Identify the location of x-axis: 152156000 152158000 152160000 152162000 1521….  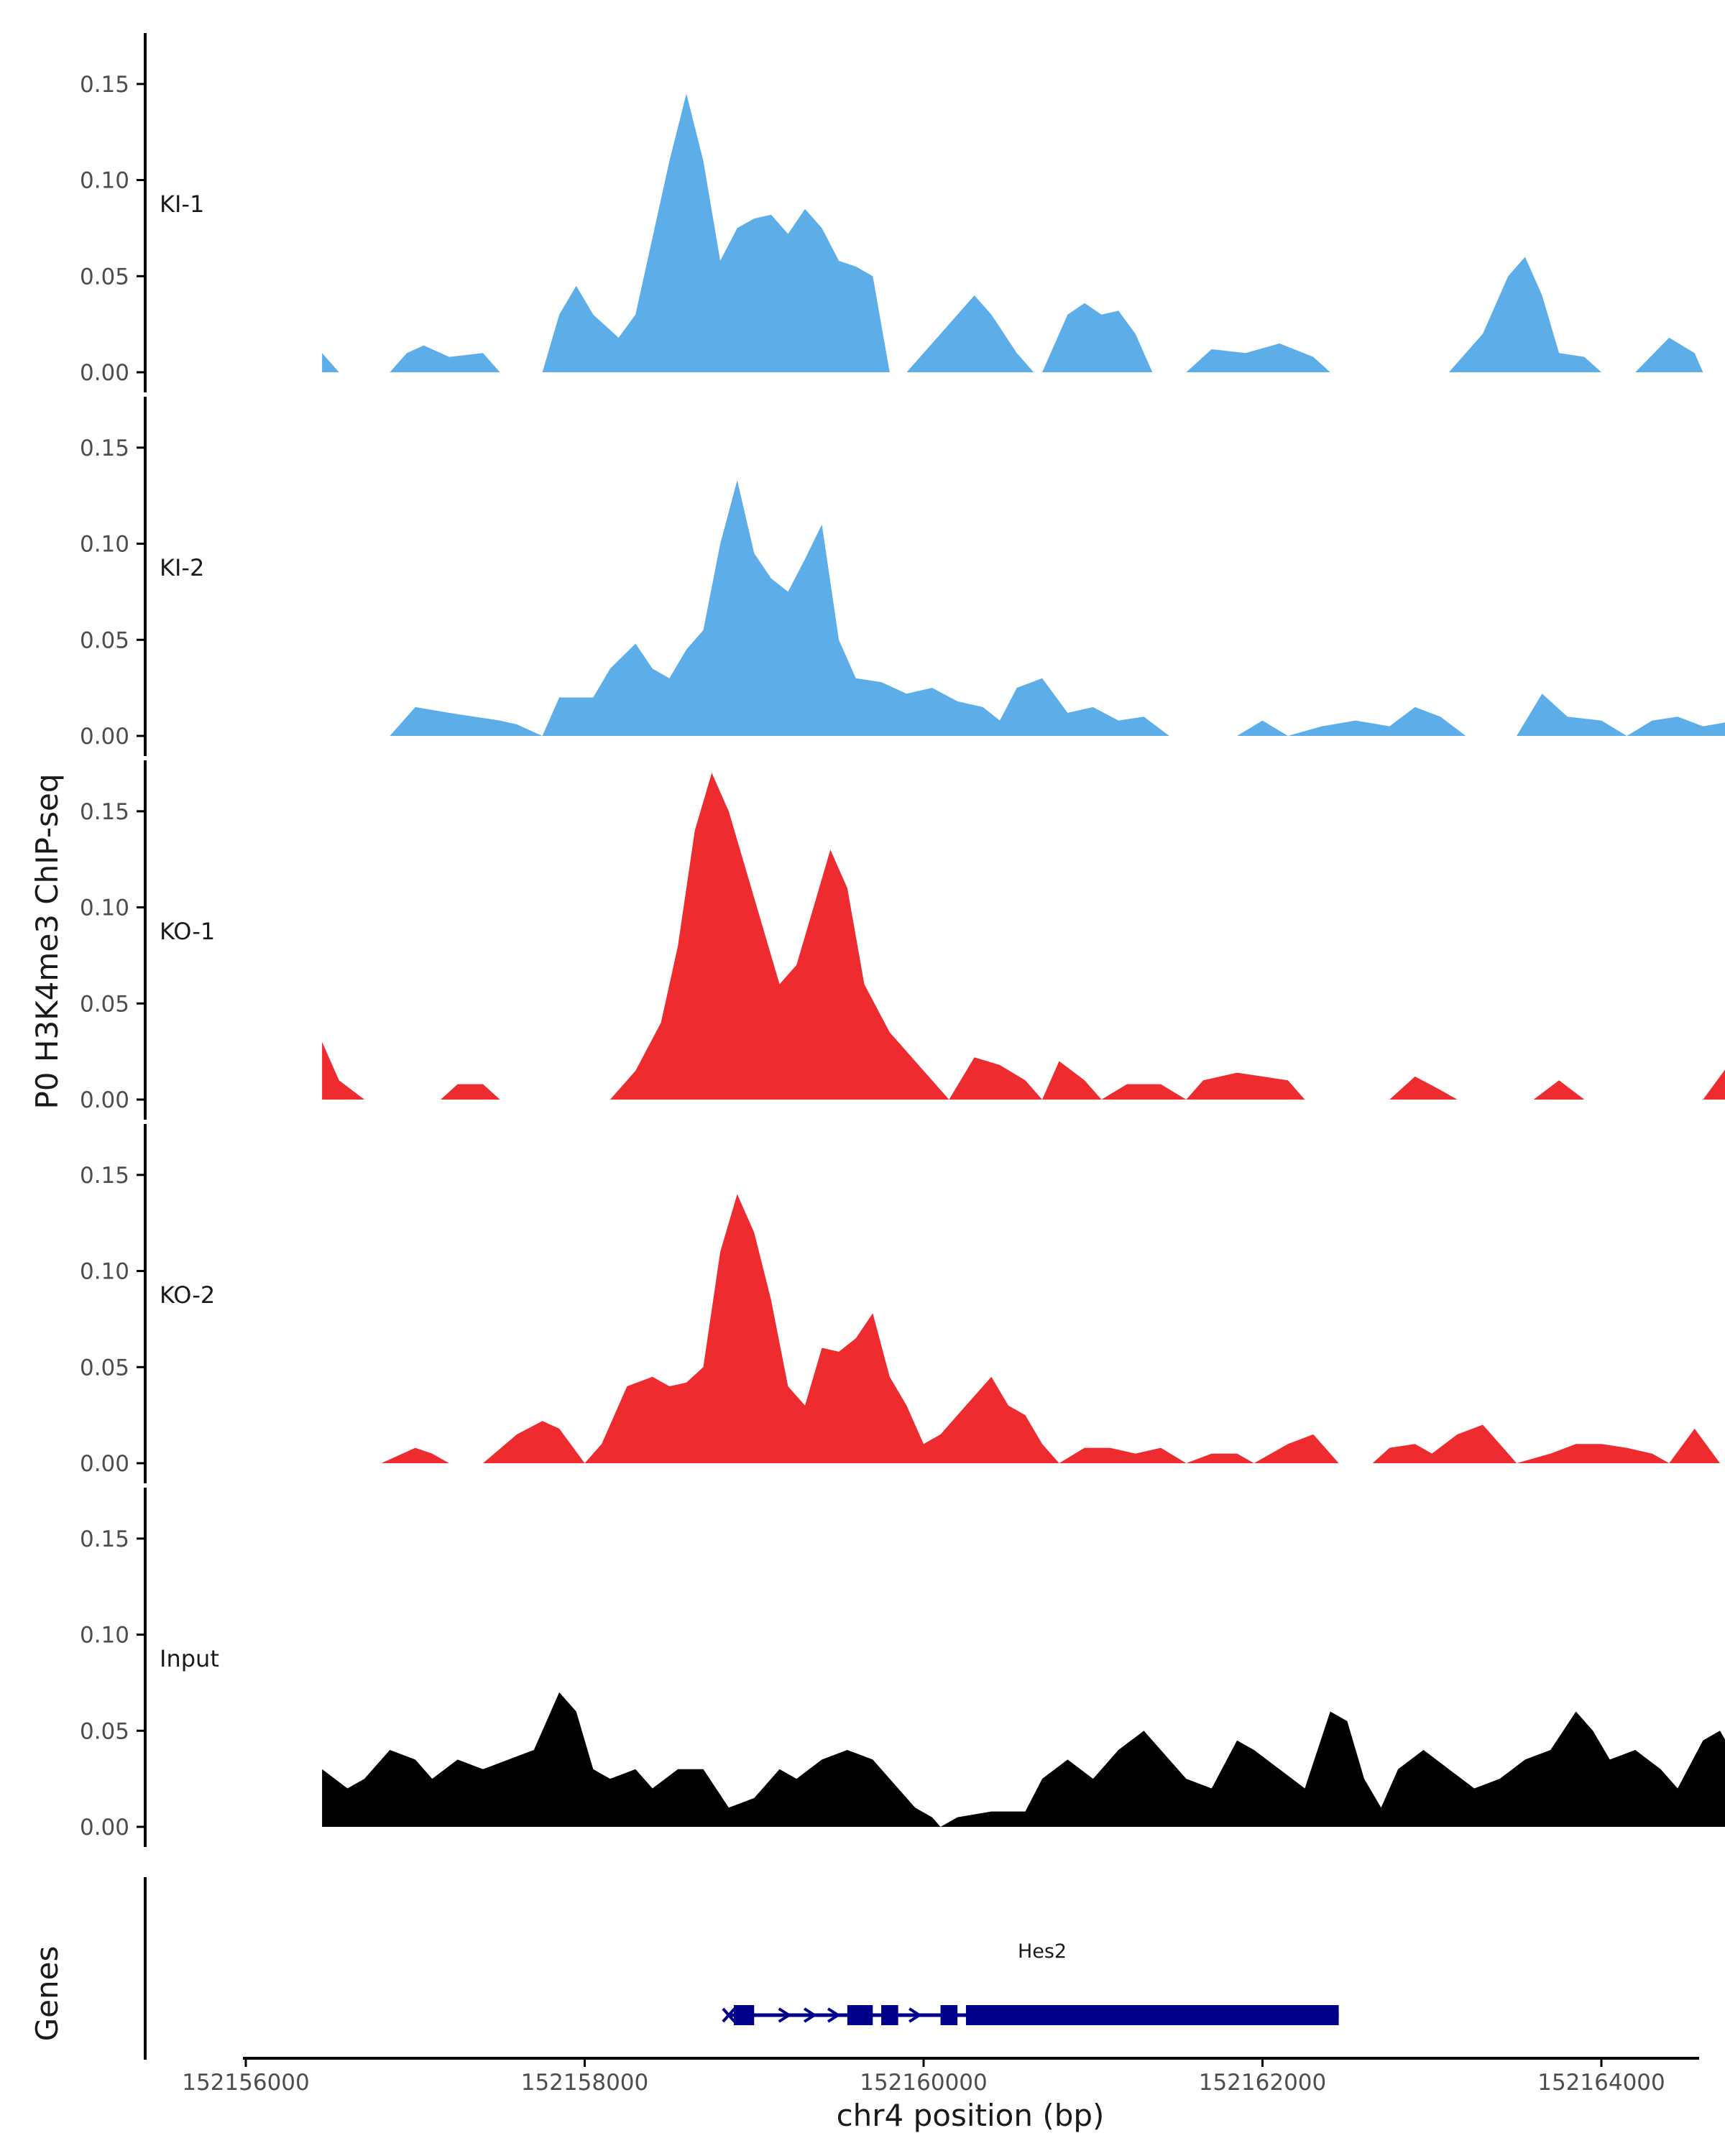
(940, 2076).